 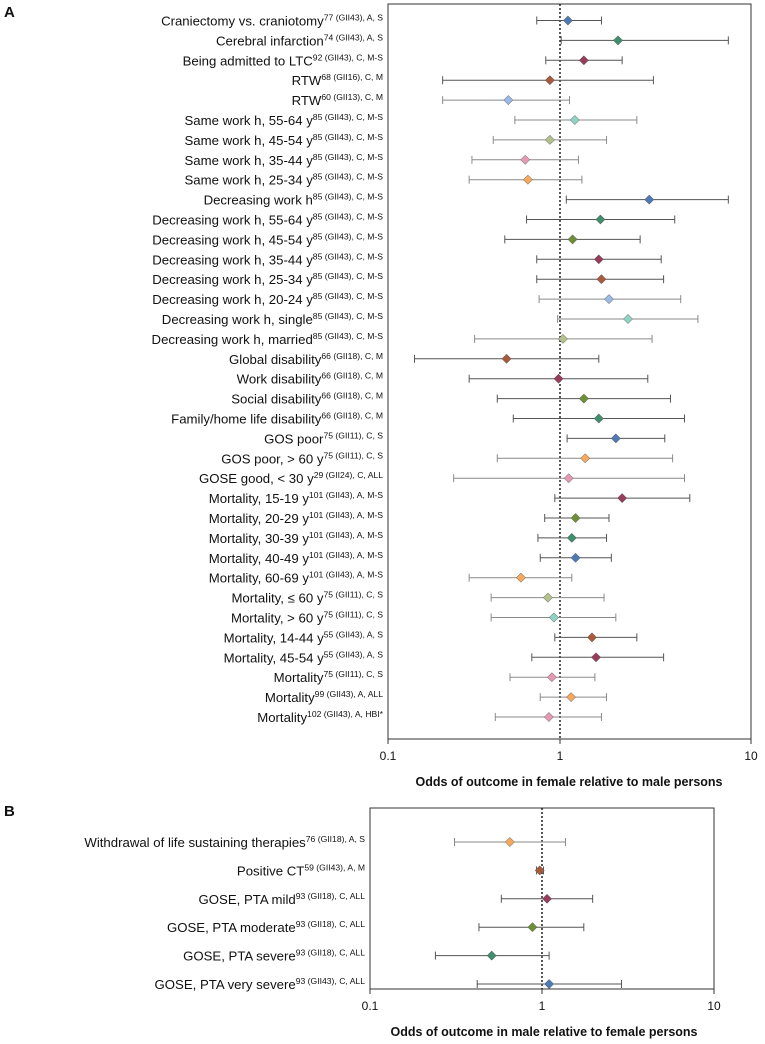 I want to click on row-label-text: GOSE, PTA moderate, so click(x=231, y=927).